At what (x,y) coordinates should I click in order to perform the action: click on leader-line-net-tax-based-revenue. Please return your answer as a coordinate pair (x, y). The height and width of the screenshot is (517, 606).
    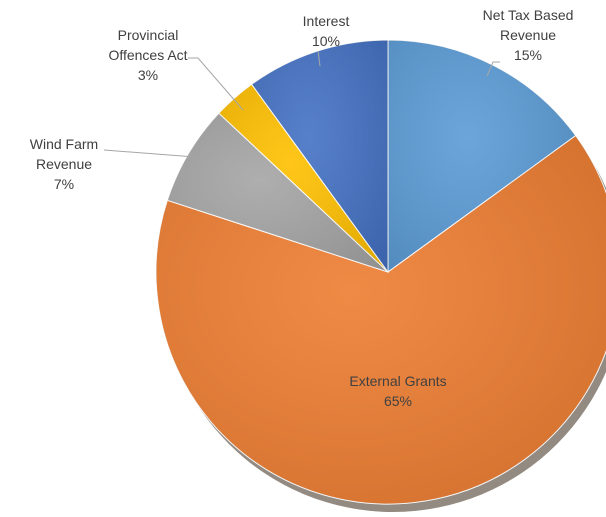
    Looking at the image, I should click on (493, 69).